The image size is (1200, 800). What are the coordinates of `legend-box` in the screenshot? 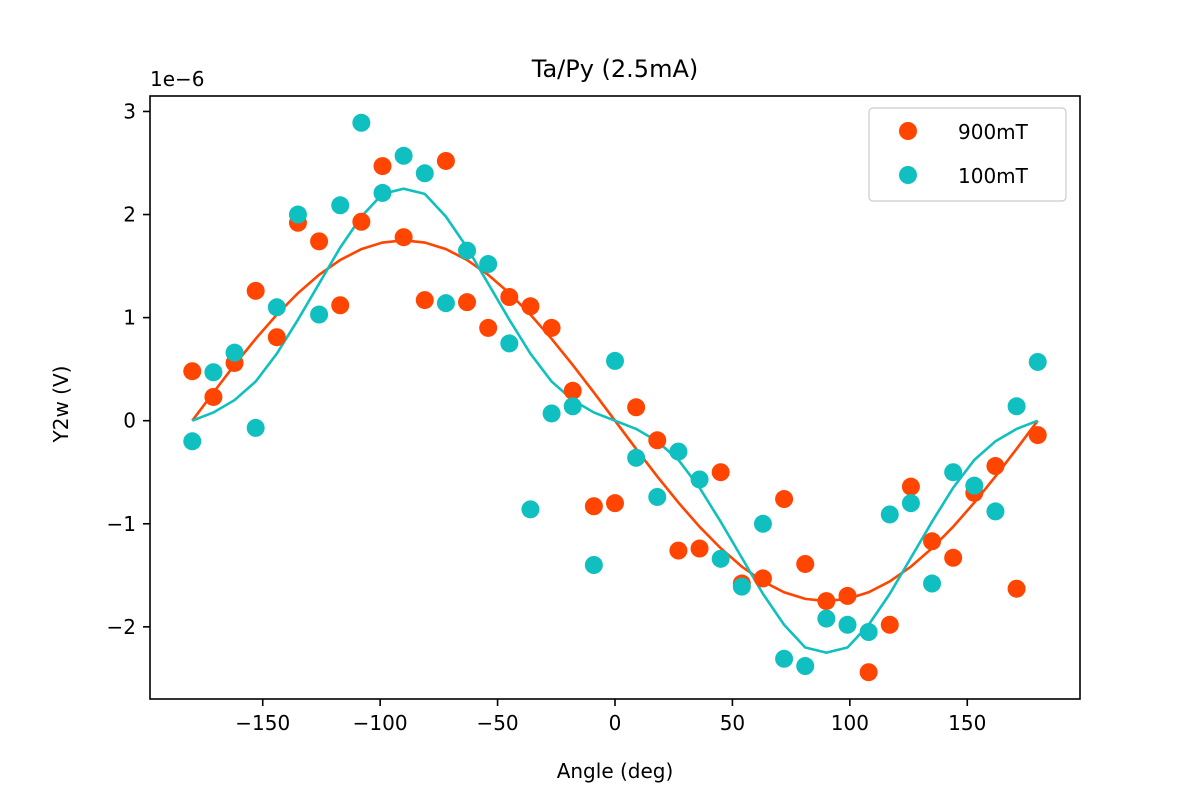 It's located at (967, 154).